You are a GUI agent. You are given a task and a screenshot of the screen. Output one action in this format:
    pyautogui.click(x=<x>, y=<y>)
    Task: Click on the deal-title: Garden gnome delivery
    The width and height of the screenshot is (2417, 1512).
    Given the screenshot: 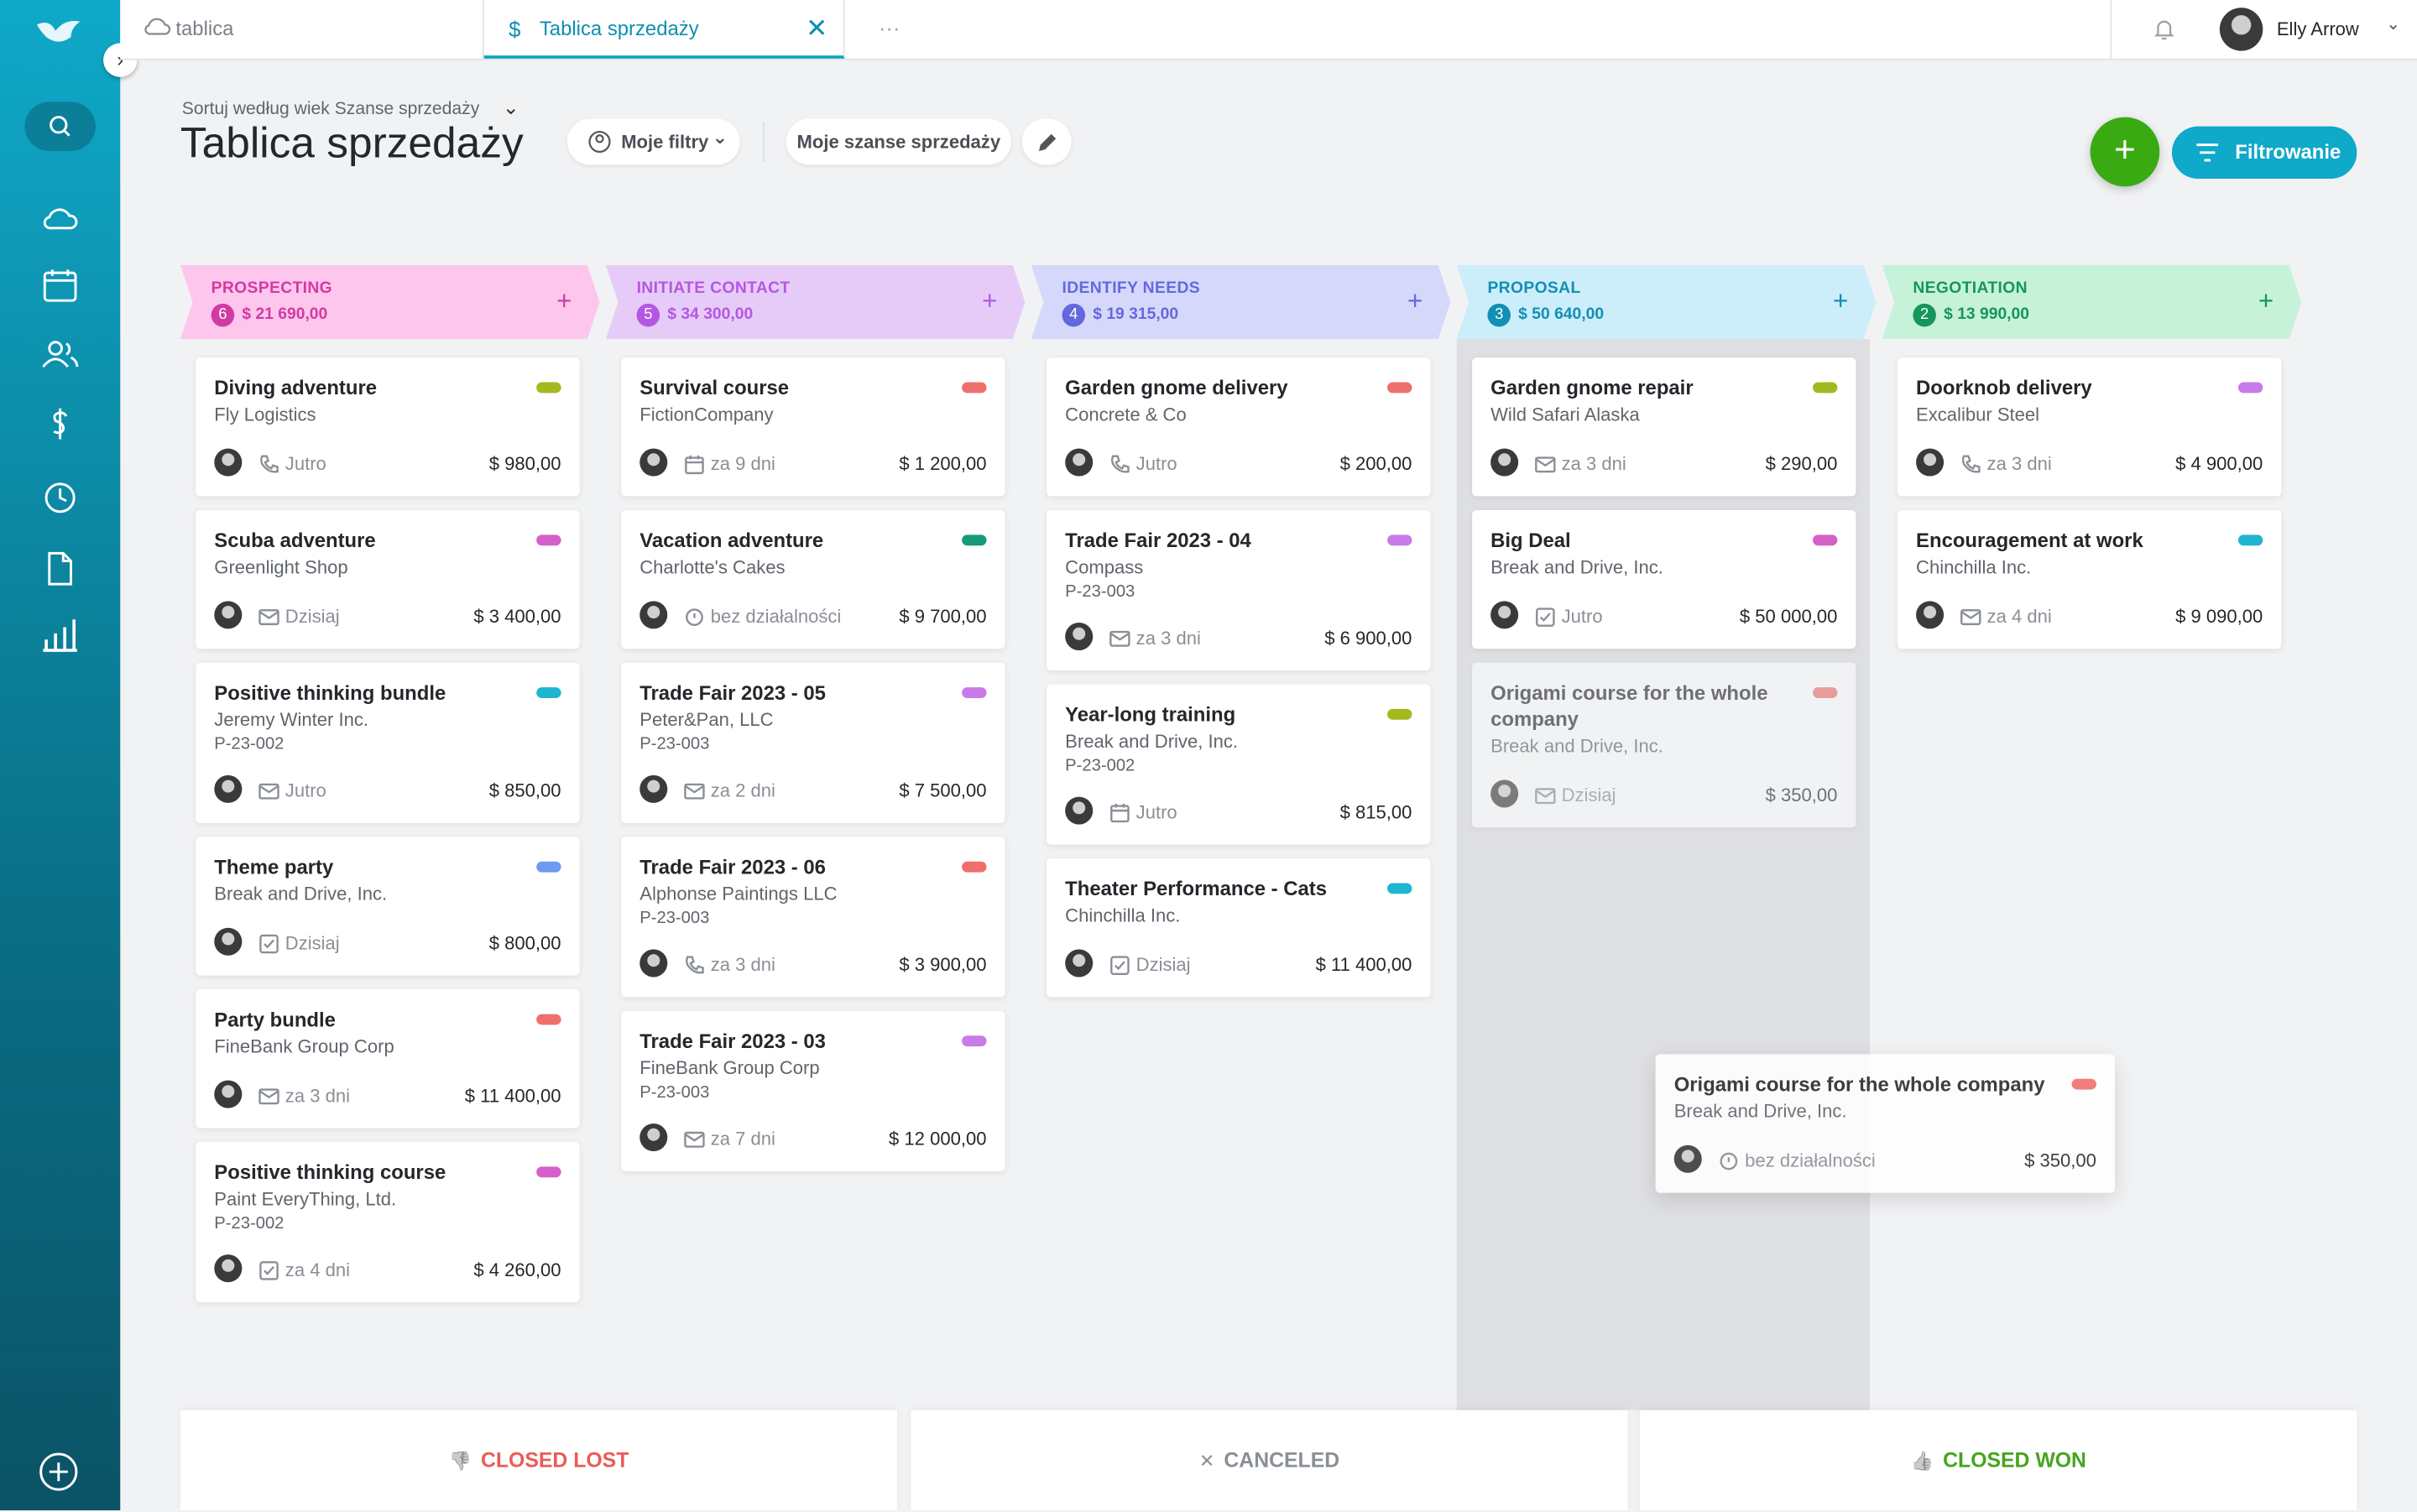 What is the action you would take?
    pyautogui.click(x=1176, y=388)
    